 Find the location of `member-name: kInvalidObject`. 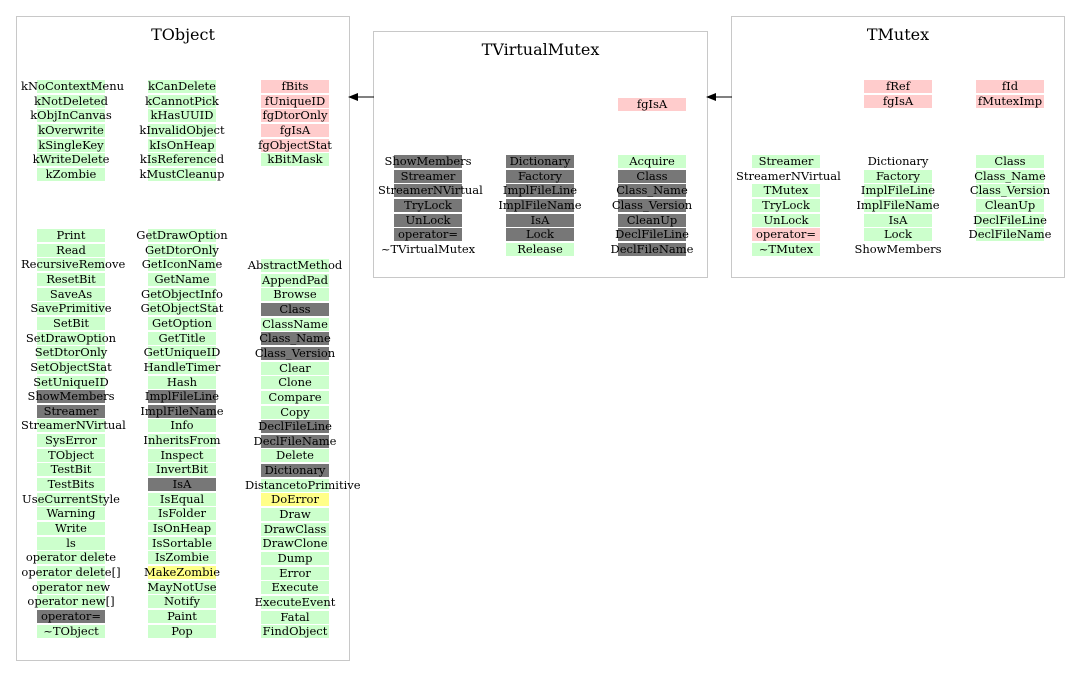

member-name: kInvalidObject is located at coordinates (182, 129).